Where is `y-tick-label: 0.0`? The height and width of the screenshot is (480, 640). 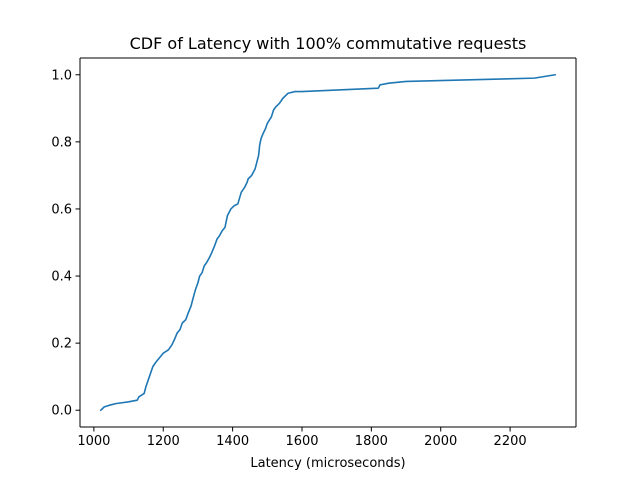
y-tick-label: 0.0 is located at coordinates (61, 411).